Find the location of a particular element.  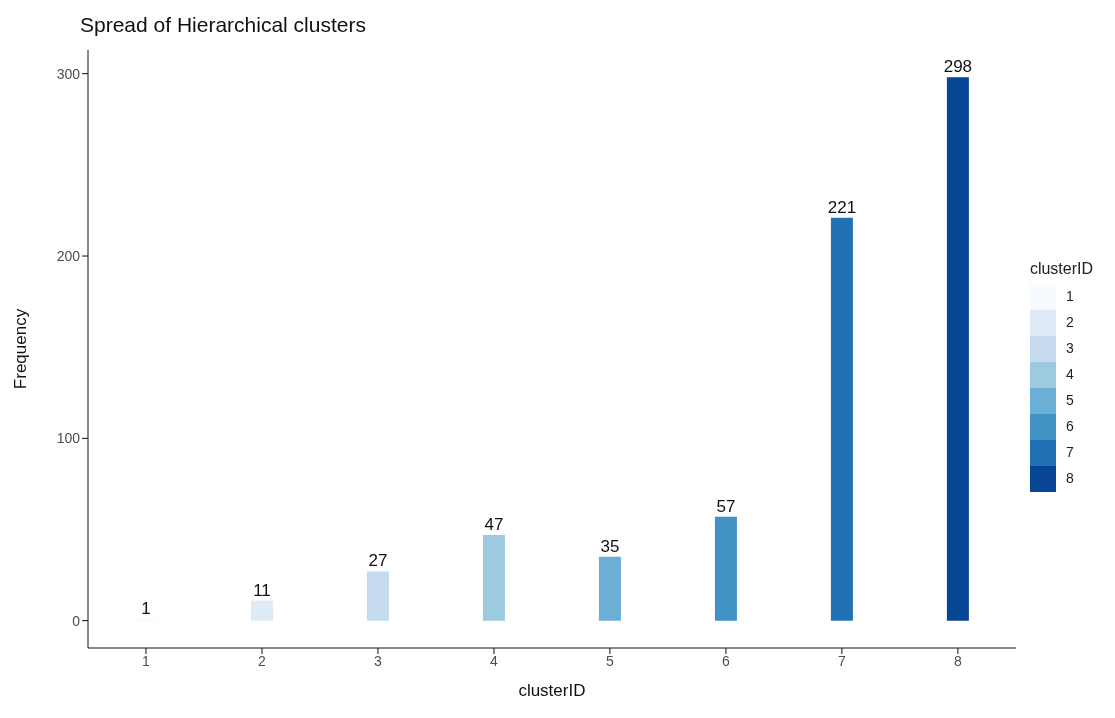

x-tick-label: 5 is located at coordinates (610, 660).